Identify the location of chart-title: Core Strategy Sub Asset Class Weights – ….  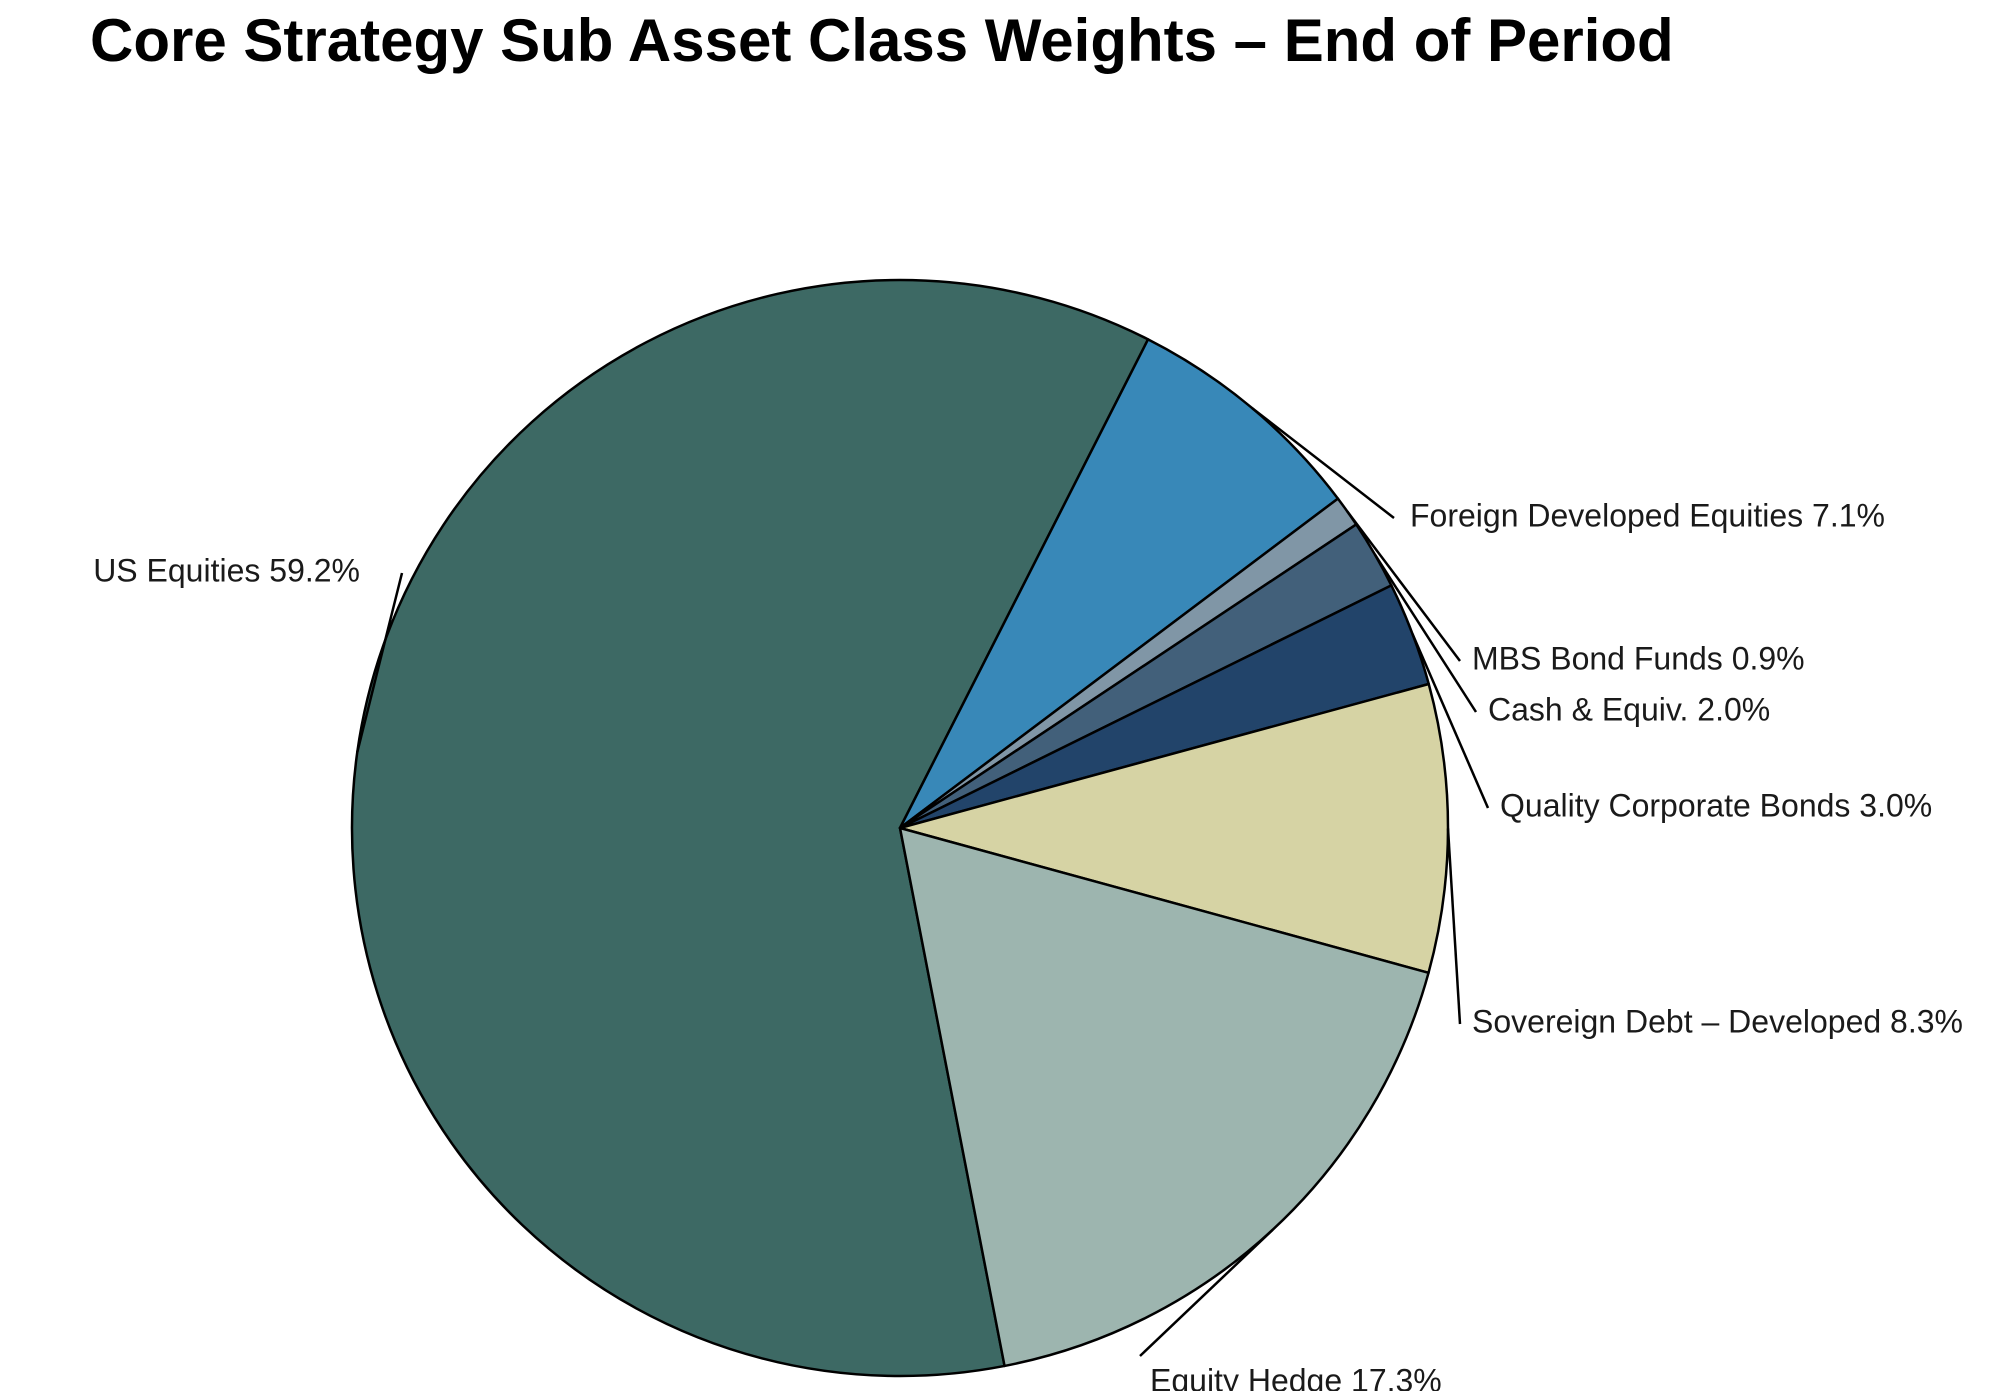
(882, 40).